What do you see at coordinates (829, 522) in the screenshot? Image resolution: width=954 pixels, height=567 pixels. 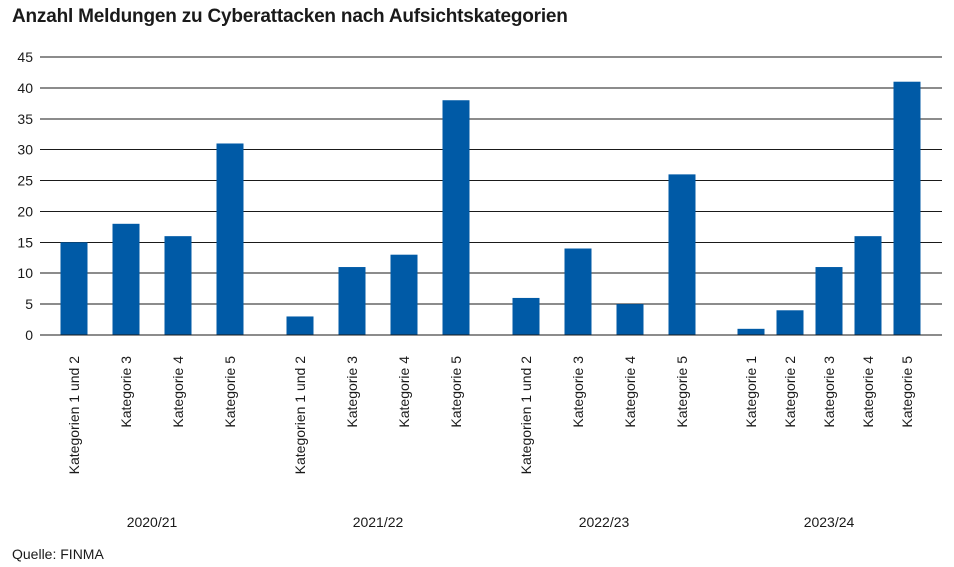 I see `group-label: 2023/24` at bounding box center [829, 522].